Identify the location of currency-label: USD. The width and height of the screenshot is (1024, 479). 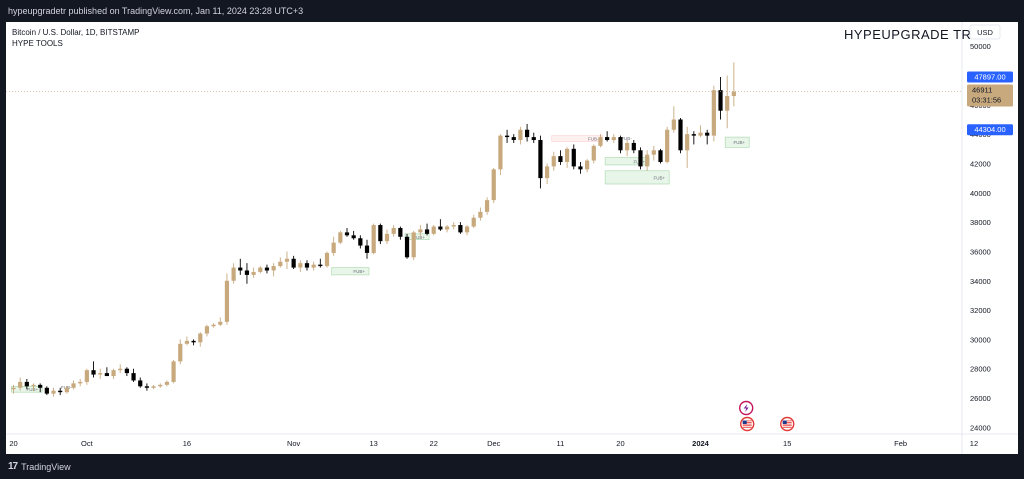
(985, 32).